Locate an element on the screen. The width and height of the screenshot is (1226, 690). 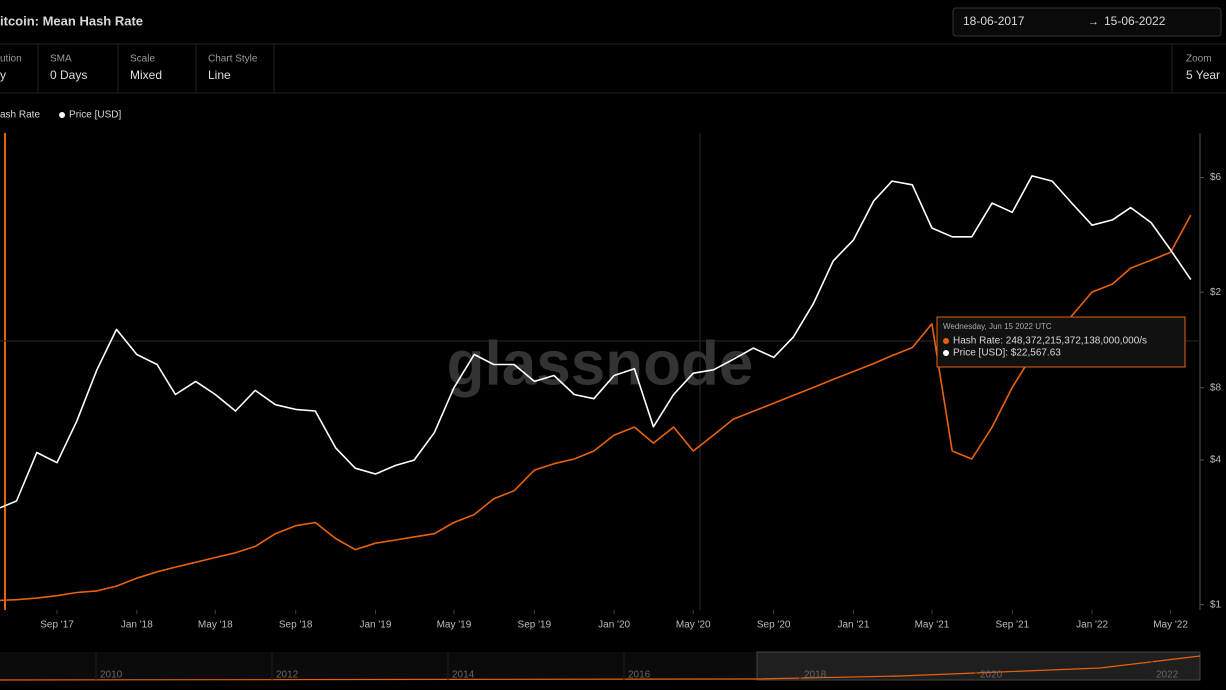
tooltip-box is located at coordinates (1061, 342).